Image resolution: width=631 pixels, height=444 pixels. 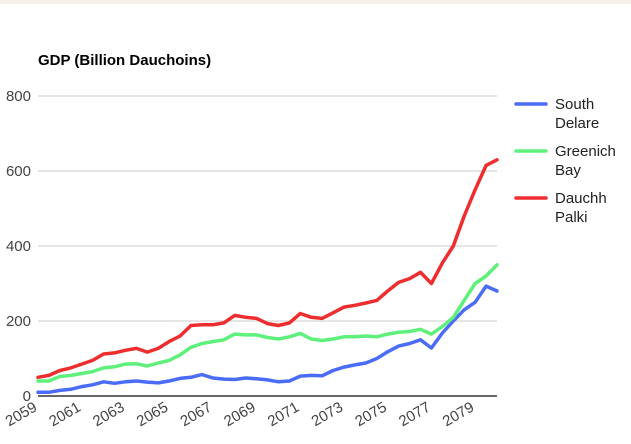 I want to click on x-tick-label: 2061, so click(x=64, y=414).